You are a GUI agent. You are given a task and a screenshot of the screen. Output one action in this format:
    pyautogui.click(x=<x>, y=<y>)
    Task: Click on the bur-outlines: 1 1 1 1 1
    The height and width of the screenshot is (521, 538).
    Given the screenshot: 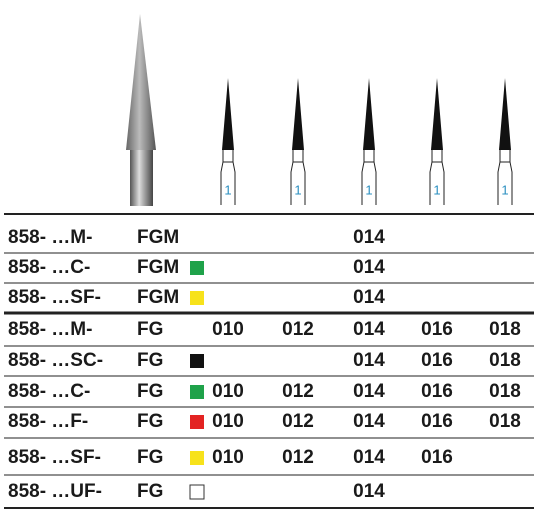 What is the action you would take?
    pyautogui.click(x=366, y=141)
    